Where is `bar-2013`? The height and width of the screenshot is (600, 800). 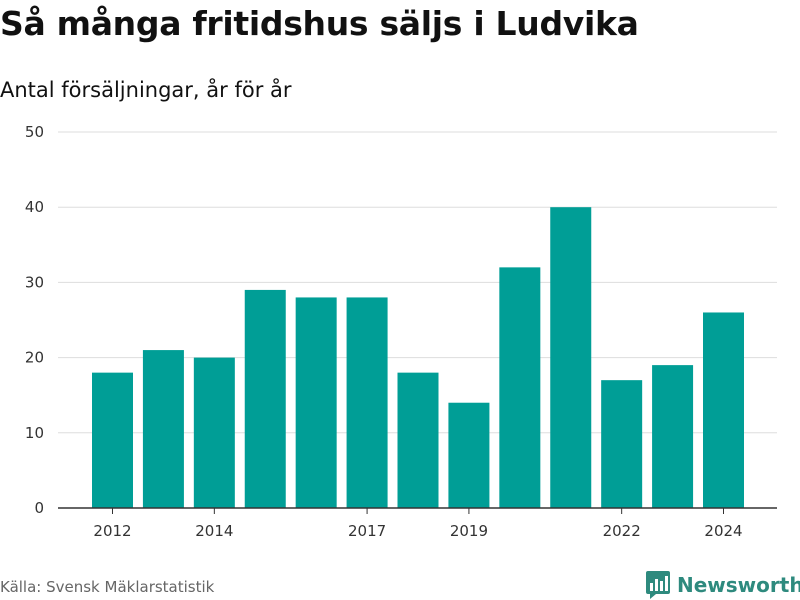 bar-2013 is located at coordinates (163, 429).